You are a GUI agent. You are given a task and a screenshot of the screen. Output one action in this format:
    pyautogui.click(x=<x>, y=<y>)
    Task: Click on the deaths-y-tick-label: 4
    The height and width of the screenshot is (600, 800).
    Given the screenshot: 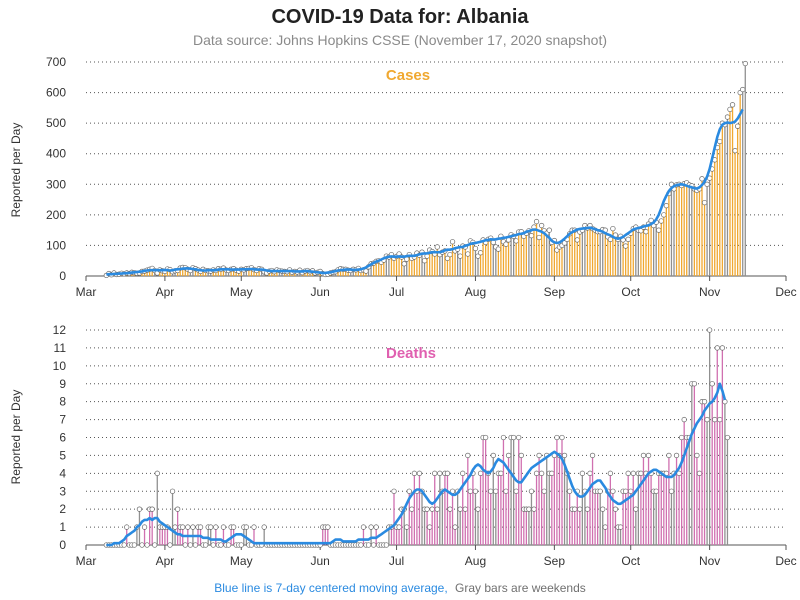 What is the action you would take?
    pyautogui.click(x=62, y=473)
    